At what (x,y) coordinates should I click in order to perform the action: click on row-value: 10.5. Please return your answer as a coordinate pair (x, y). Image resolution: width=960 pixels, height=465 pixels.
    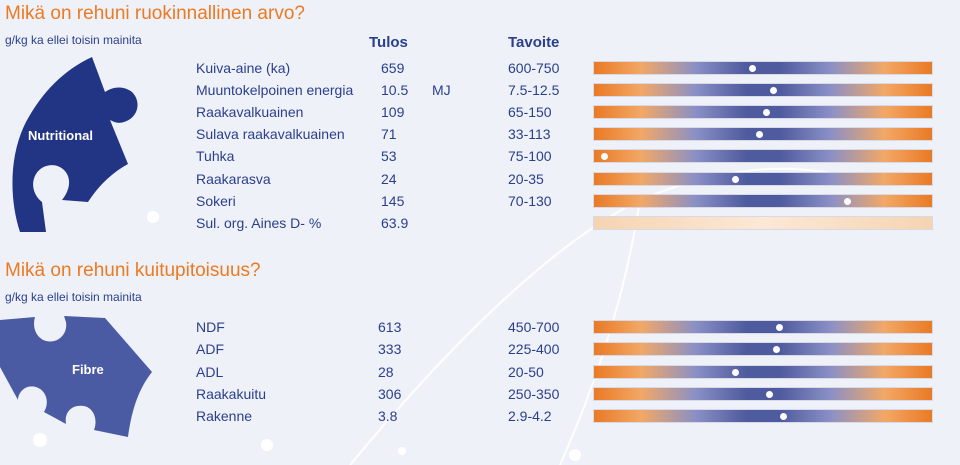
    Looking at the image, I should click on (395, 90).